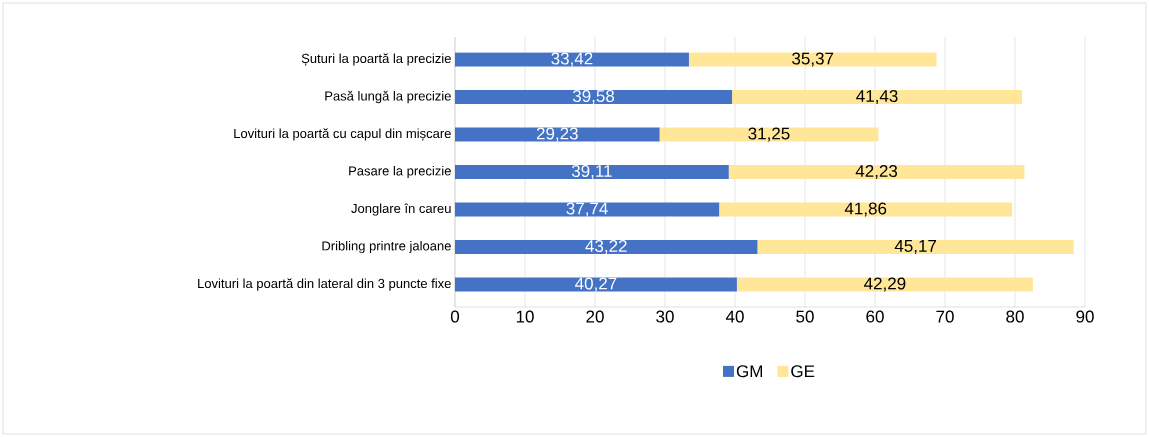 This screenshot has height=437, width=1149. I want to click on x-tick-label: 90, so click(1085, 316).